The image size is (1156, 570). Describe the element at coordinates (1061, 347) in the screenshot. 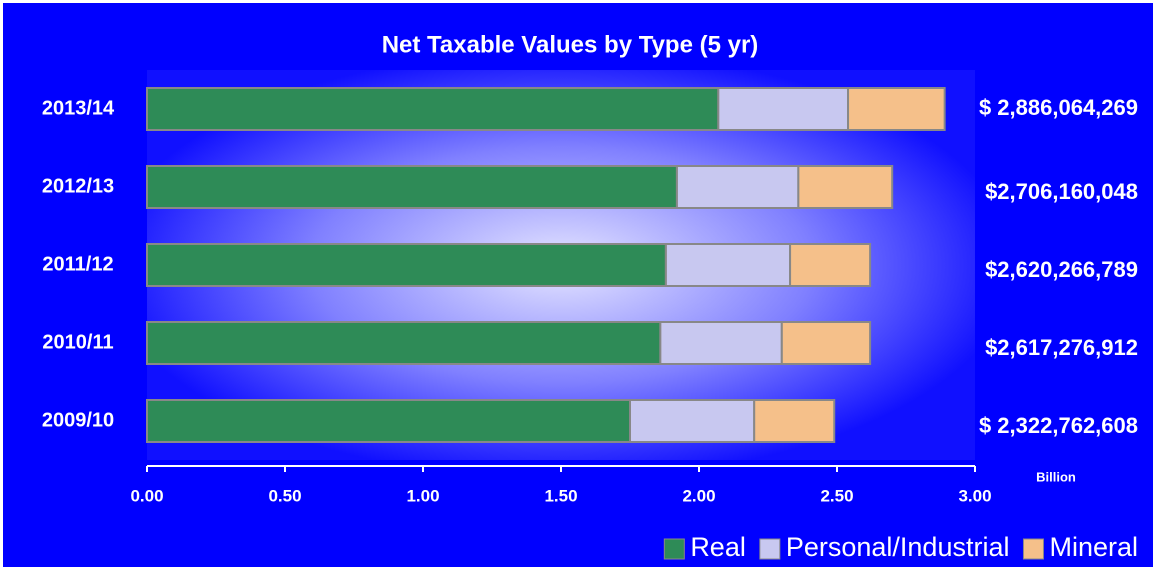

I see `total-label: $2,617,276,912` at that location.